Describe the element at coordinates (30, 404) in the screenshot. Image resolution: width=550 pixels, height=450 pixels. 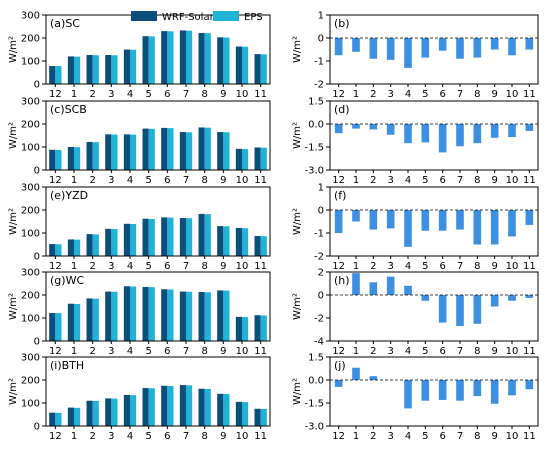
I see `y-tick-label: 100` at that location.